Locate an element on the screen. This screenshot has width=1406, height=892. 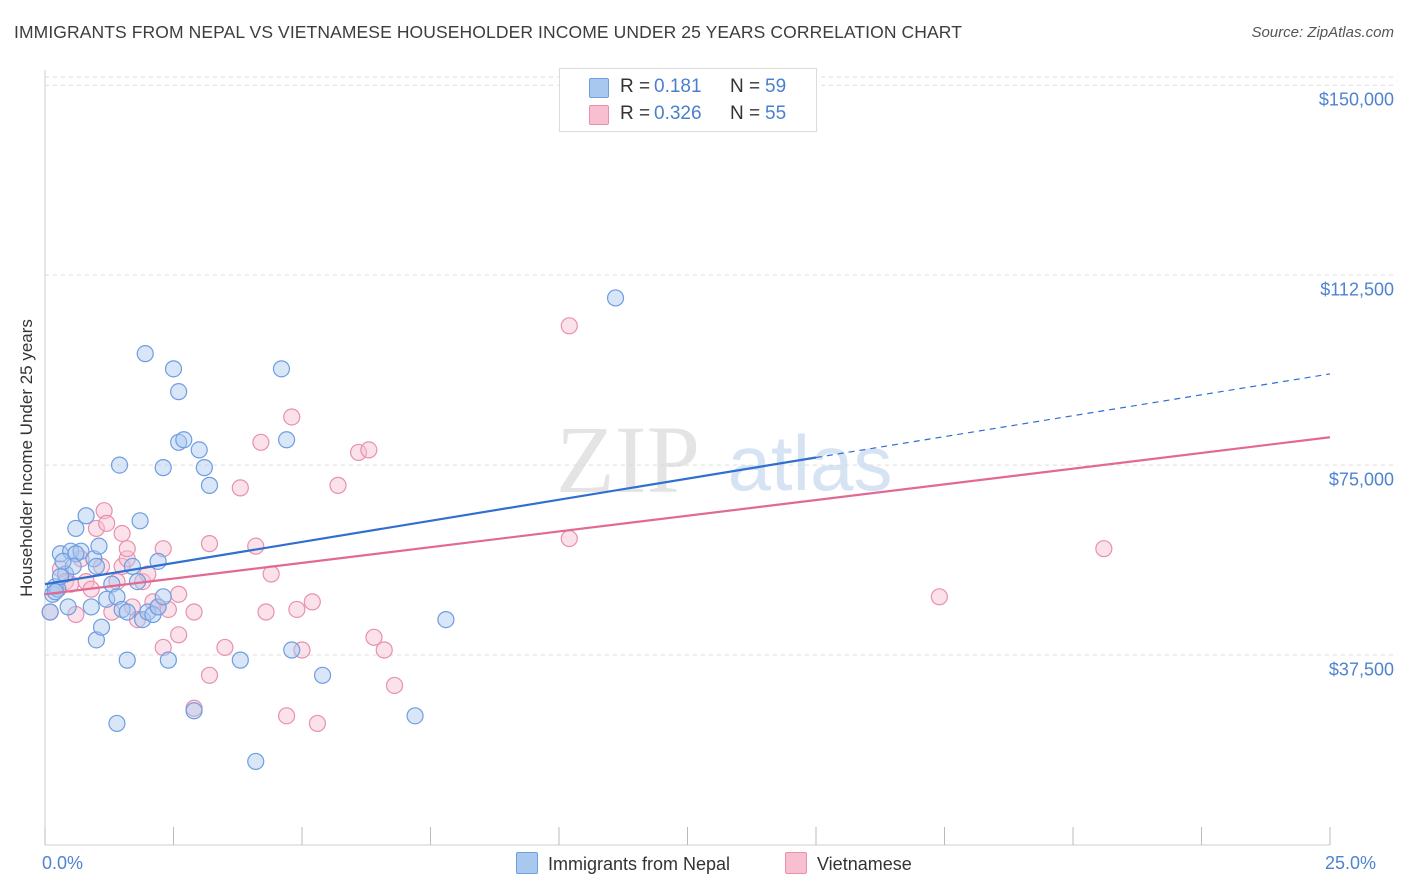
bottom-legend-viet: Vietnamese is located at coordinates (848, 863).